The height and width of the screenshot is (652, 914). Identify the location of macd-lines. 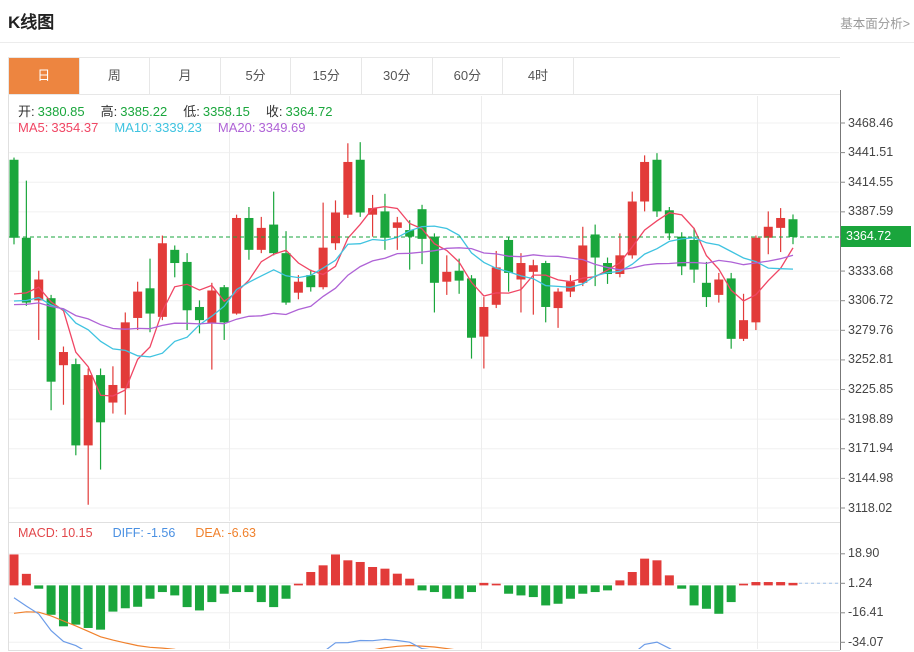
(342, 623).